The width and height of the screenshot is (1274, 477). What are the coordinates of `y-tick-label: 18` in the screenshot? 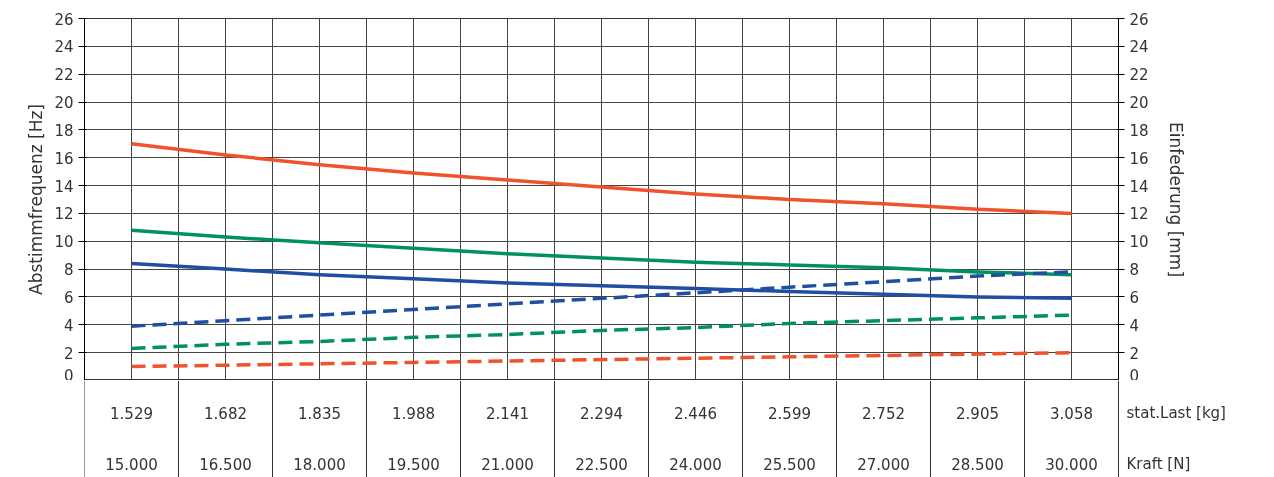 It's located at (64, 130).